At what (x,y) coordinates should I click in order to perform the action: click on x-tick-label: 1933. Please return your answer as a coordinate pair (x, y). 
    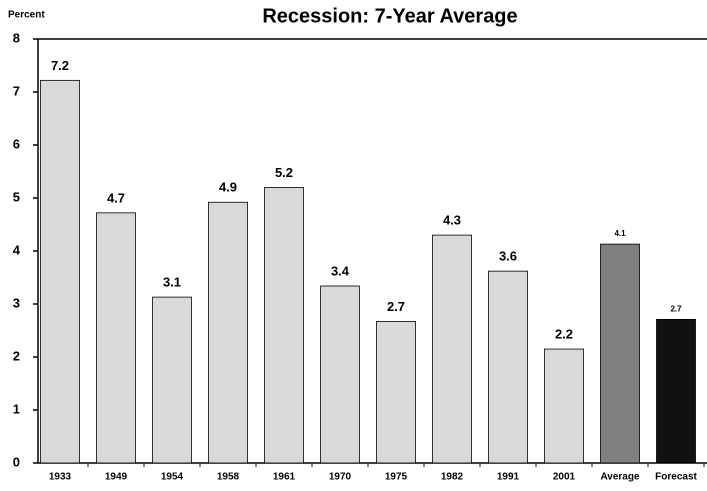
    Looking at the image, I should click on (60, 477).